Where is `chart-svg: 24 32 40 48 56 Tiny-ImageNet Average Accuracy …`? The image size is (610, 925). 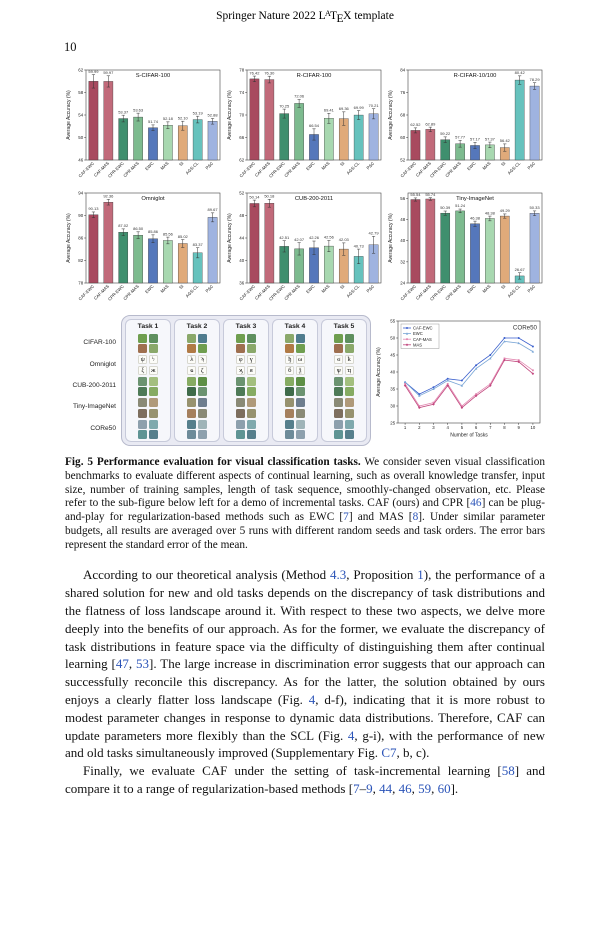
chart-svg: 24 32 40 48 56 Tiny-ImageNet Average Accuracy … is located at coordinates (465, 247).